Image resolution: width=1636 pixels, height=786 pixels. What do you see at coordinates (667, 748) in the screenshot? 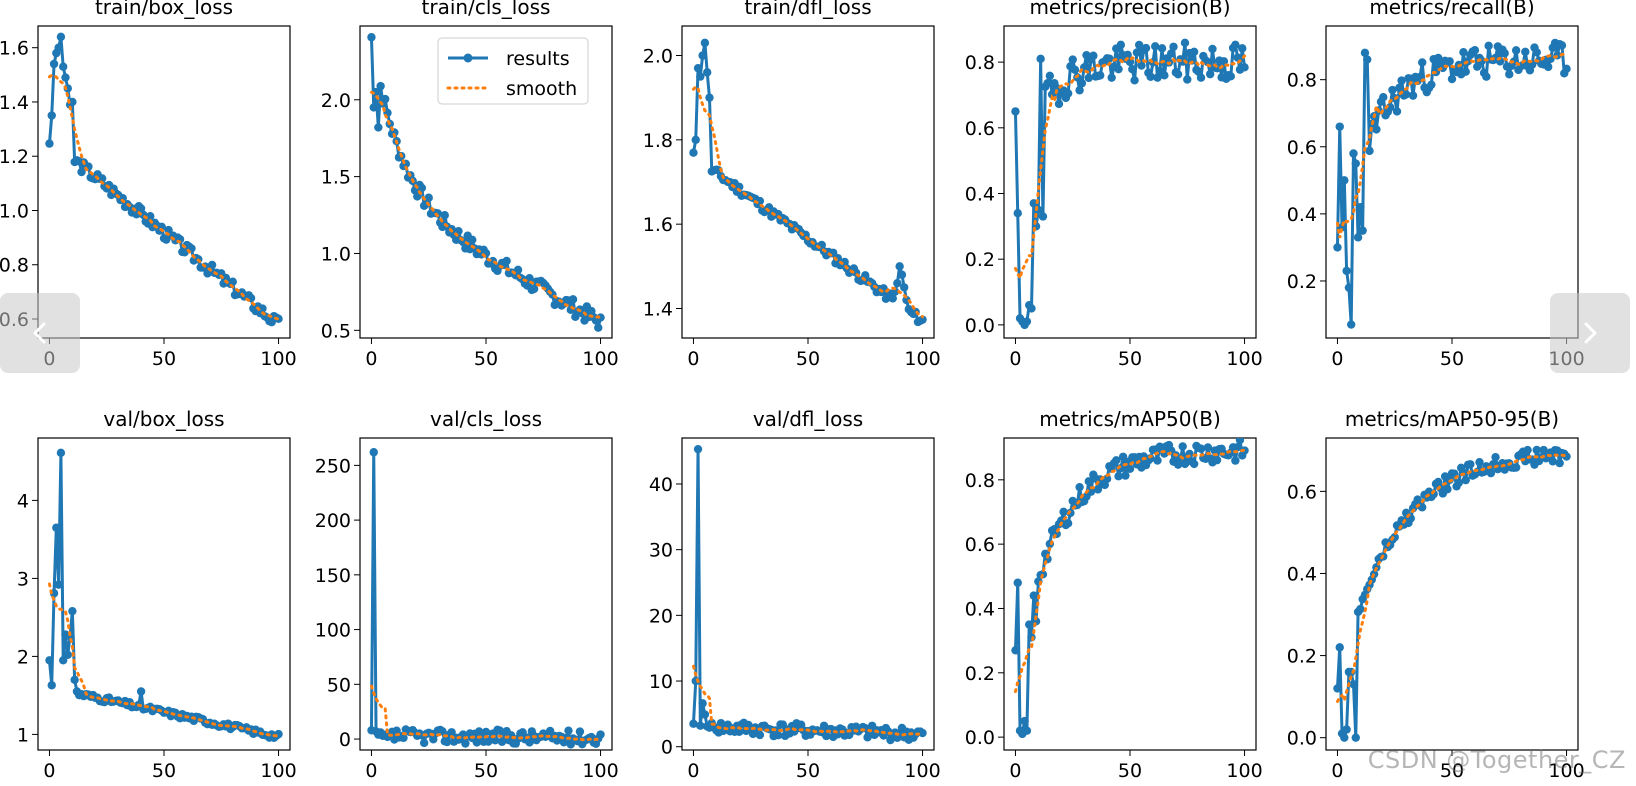
I see `y-tick-label: 0` at bounding box center [667, 748].